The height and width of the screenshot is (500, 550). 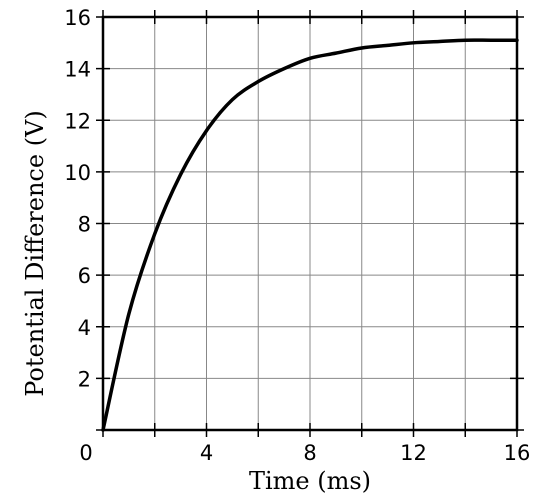 I want to click on y-axis-title: Potential Difference (V), so click(x=35, y=253).